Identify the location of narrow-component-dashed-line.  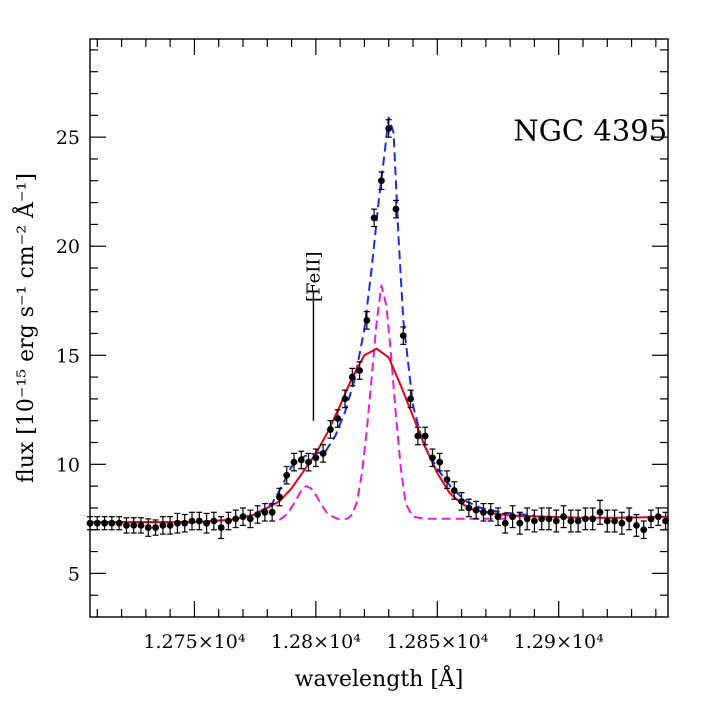
(394, 402).